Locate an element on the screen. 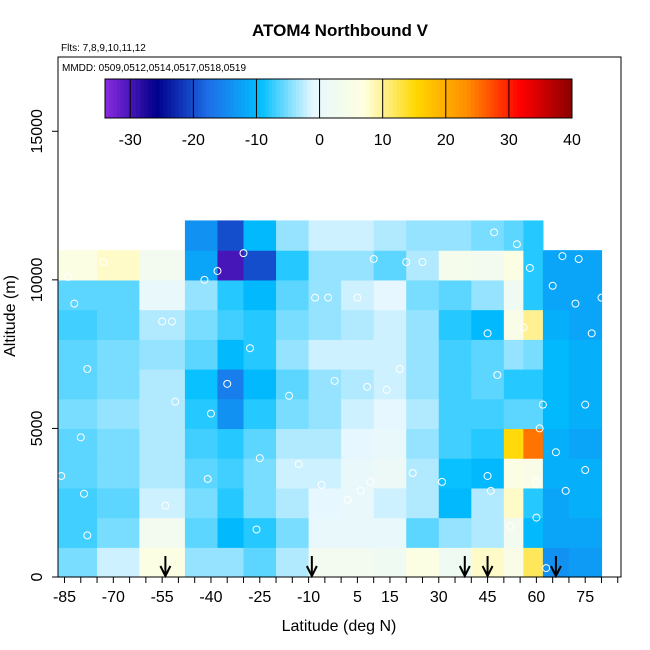 This screenshot has width=650, height=650. x-tick-label: 60 is located at coordinates (536, 597).